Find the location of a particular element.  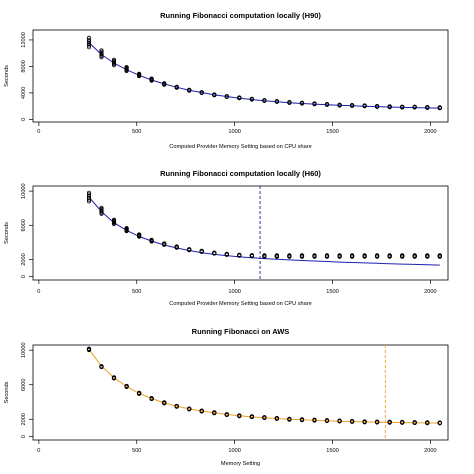

fit-line is located at coordinates (264, 75).